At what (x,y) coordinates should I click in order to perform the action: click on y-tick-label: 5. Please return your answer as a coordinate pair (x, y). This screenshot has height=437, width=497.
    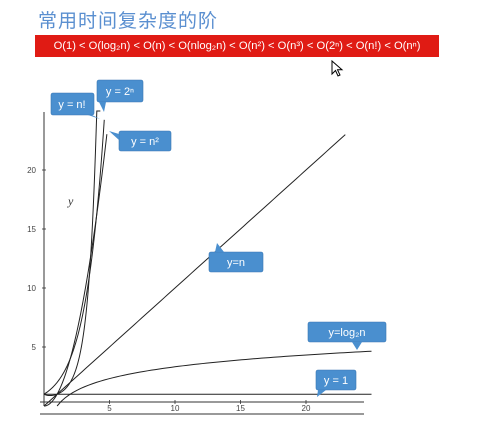
    Looking at the image, I should click on (34, 347).